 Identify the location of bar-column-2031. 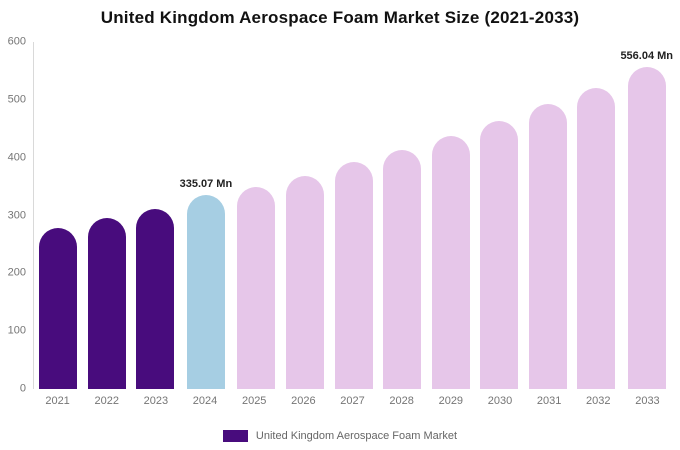
(547, 215).